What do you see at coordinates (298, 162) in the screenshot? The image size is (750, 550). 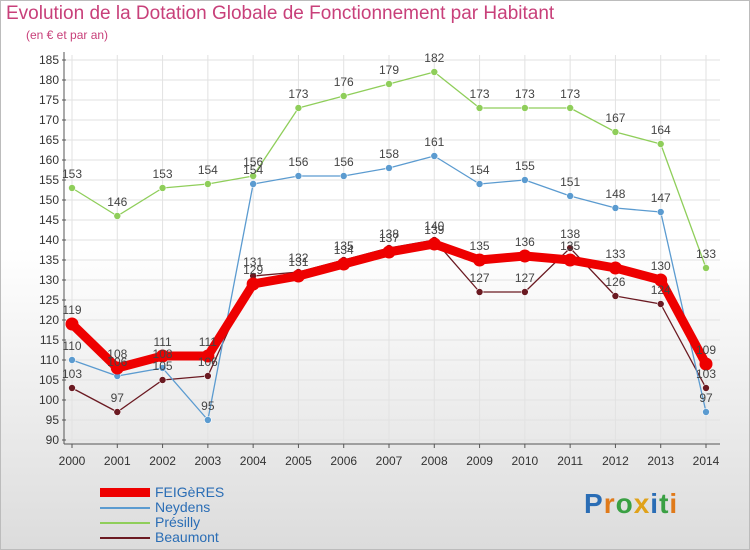 I see `data-label: 156` at bounding box center [298, 162].